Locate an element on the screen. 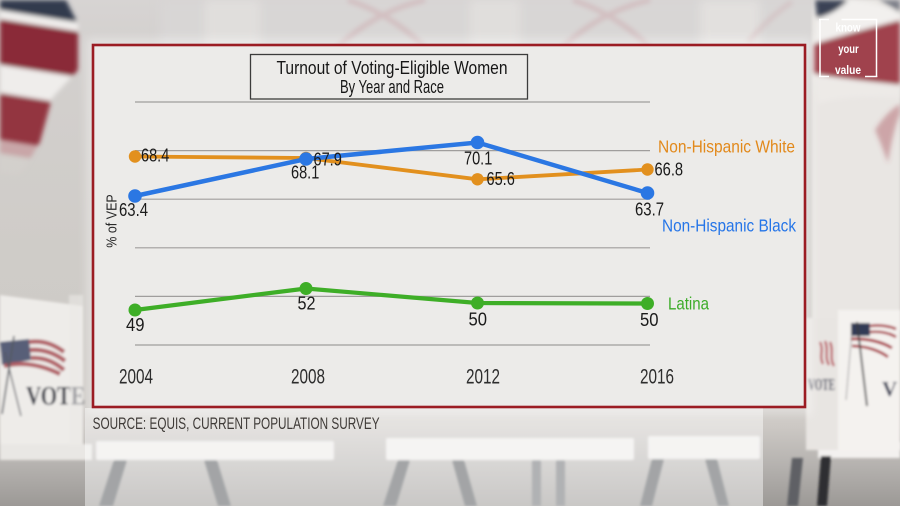 The image size is (900, 506). svg-text: 63.7 is located at coordinates (649, 209).